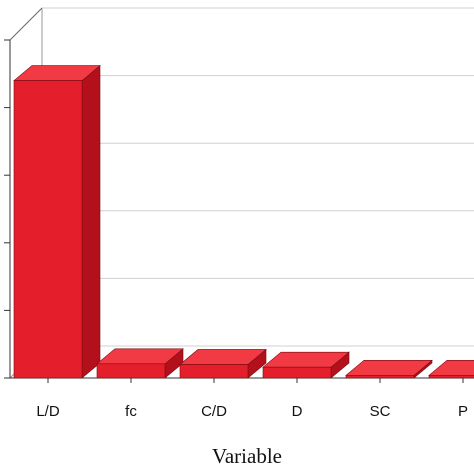  I want to click on x-tick-label: L/D, so click(48, 411).